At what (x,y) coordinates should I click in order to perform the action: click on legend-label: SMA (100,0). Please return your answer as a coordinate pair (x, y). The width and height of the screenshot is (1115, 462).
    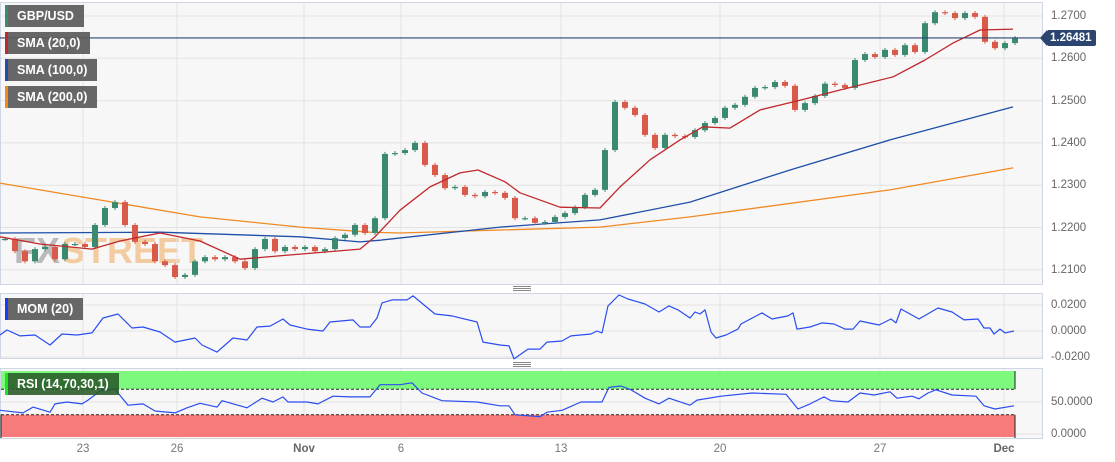
    Looking at the image, I should click on (52, 70).